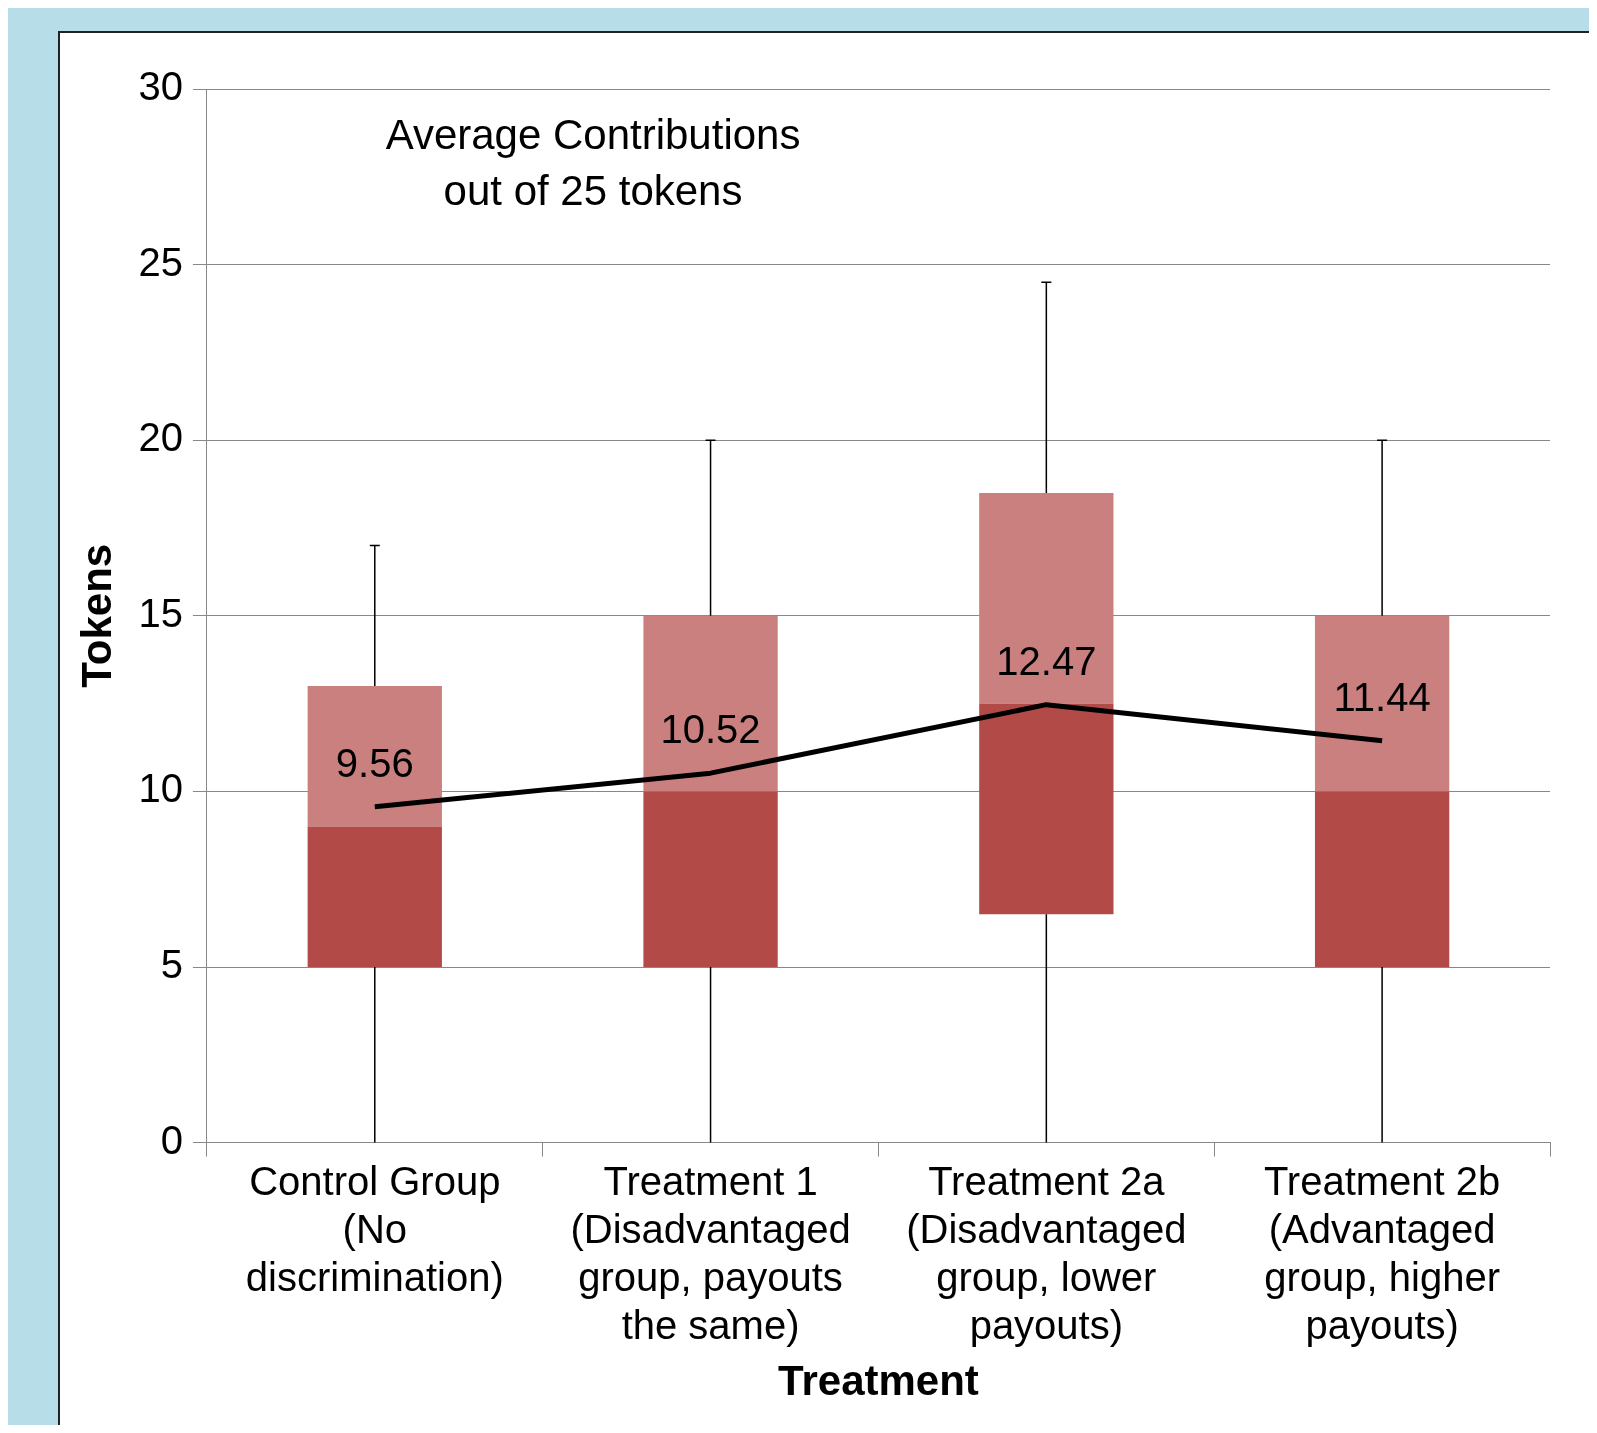  Describe the element at coordinates (593, 162) in the screenshot. I see `text: Average Contributions out of 25 tokens` at that location.